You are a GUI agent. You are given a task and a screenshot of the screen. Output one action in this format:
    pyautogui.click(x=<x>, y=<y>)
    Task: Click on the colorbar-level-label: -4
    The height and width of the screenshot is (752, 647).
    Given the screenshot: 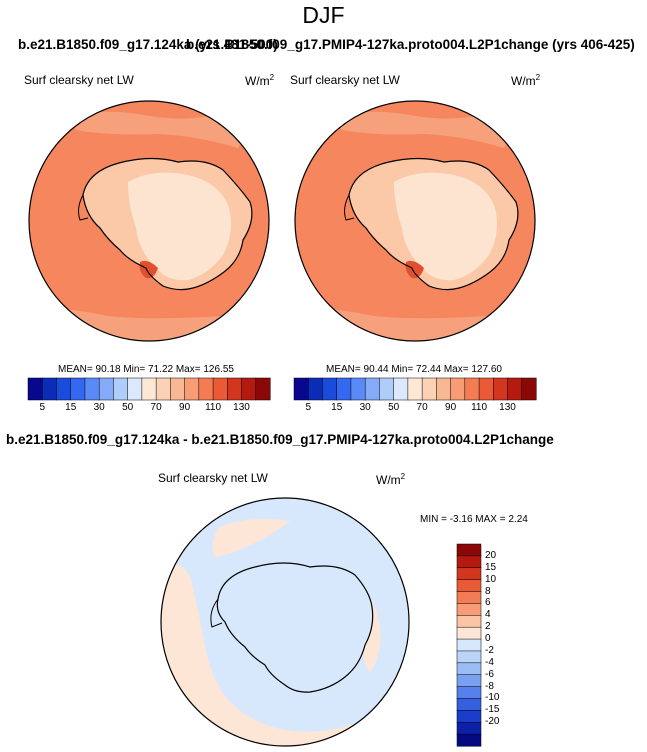 What is the action you would take?
    pyautogui.click(x=489, y=662)
    